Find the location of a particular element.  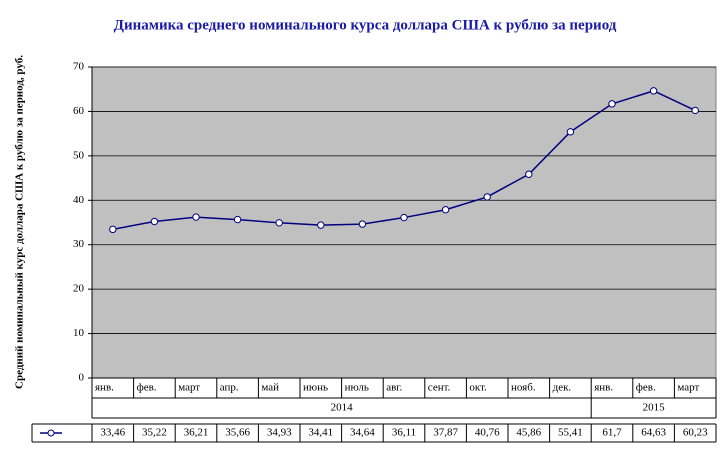

group-label: 2015 is located at coordinates (654, 408).